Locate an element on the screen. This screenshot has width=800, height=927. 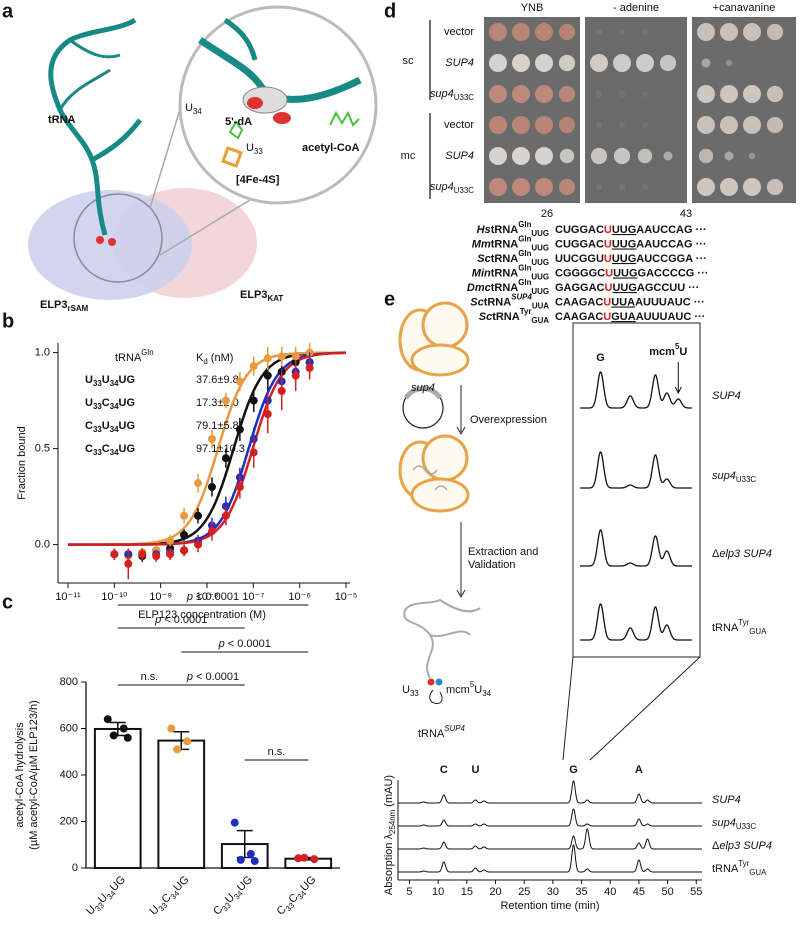
legend-header: Kd (nM) is located at coordinates (214, 359).